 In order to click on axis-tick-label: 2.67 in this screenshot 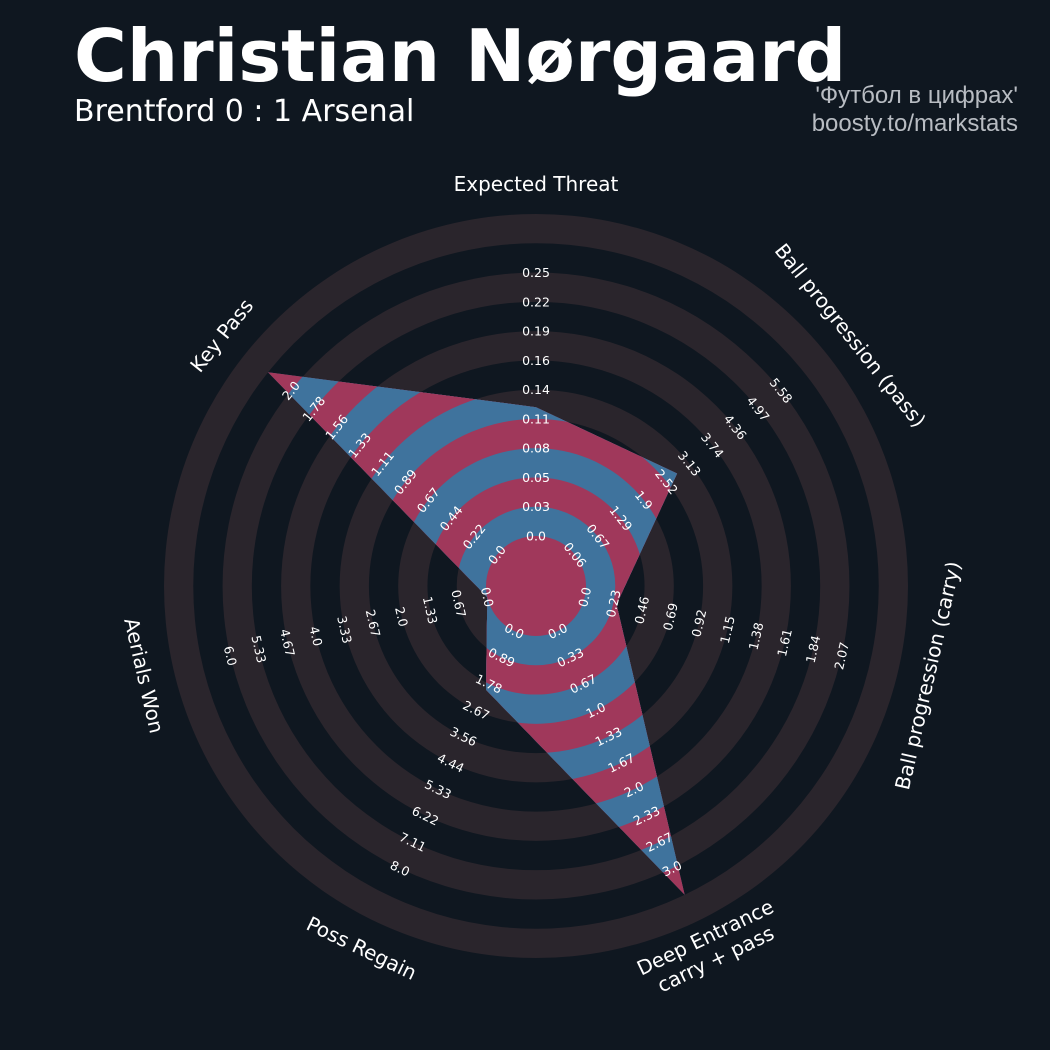, I will do `click(373, 623)`.